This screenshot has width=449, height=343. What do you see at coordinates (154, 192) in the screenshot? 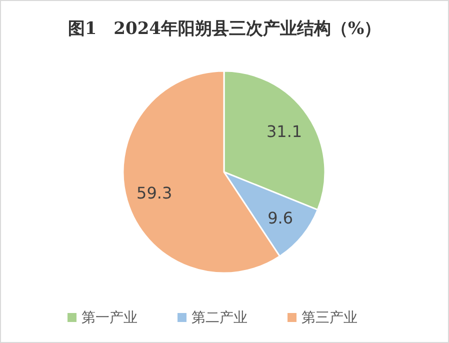
I see `data-label: 59.3` at bounding box center [154, 192].